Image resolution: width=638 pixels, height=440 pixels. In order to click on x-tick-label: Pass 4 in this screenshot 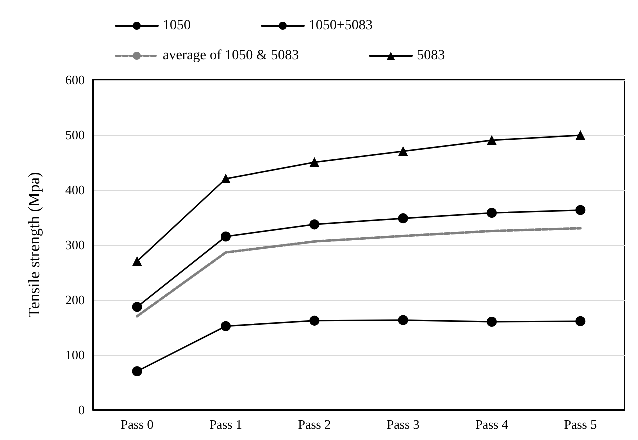, I will do `click(492, 424)`.